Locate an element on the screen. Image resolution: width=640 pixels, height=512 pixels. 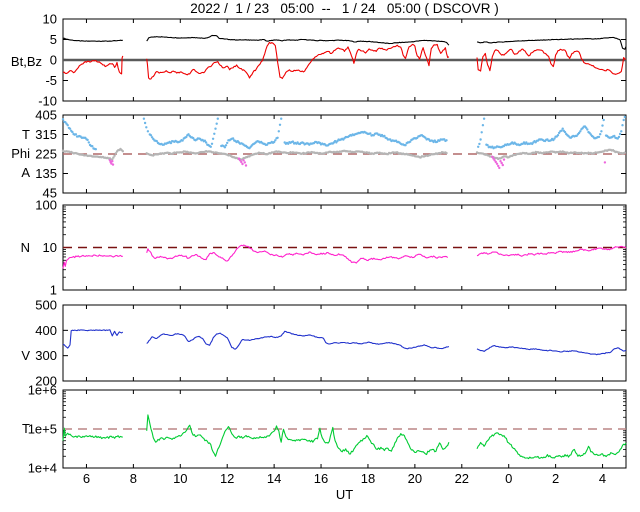
ytick-label: 225 is located at coordinates (46, 154).